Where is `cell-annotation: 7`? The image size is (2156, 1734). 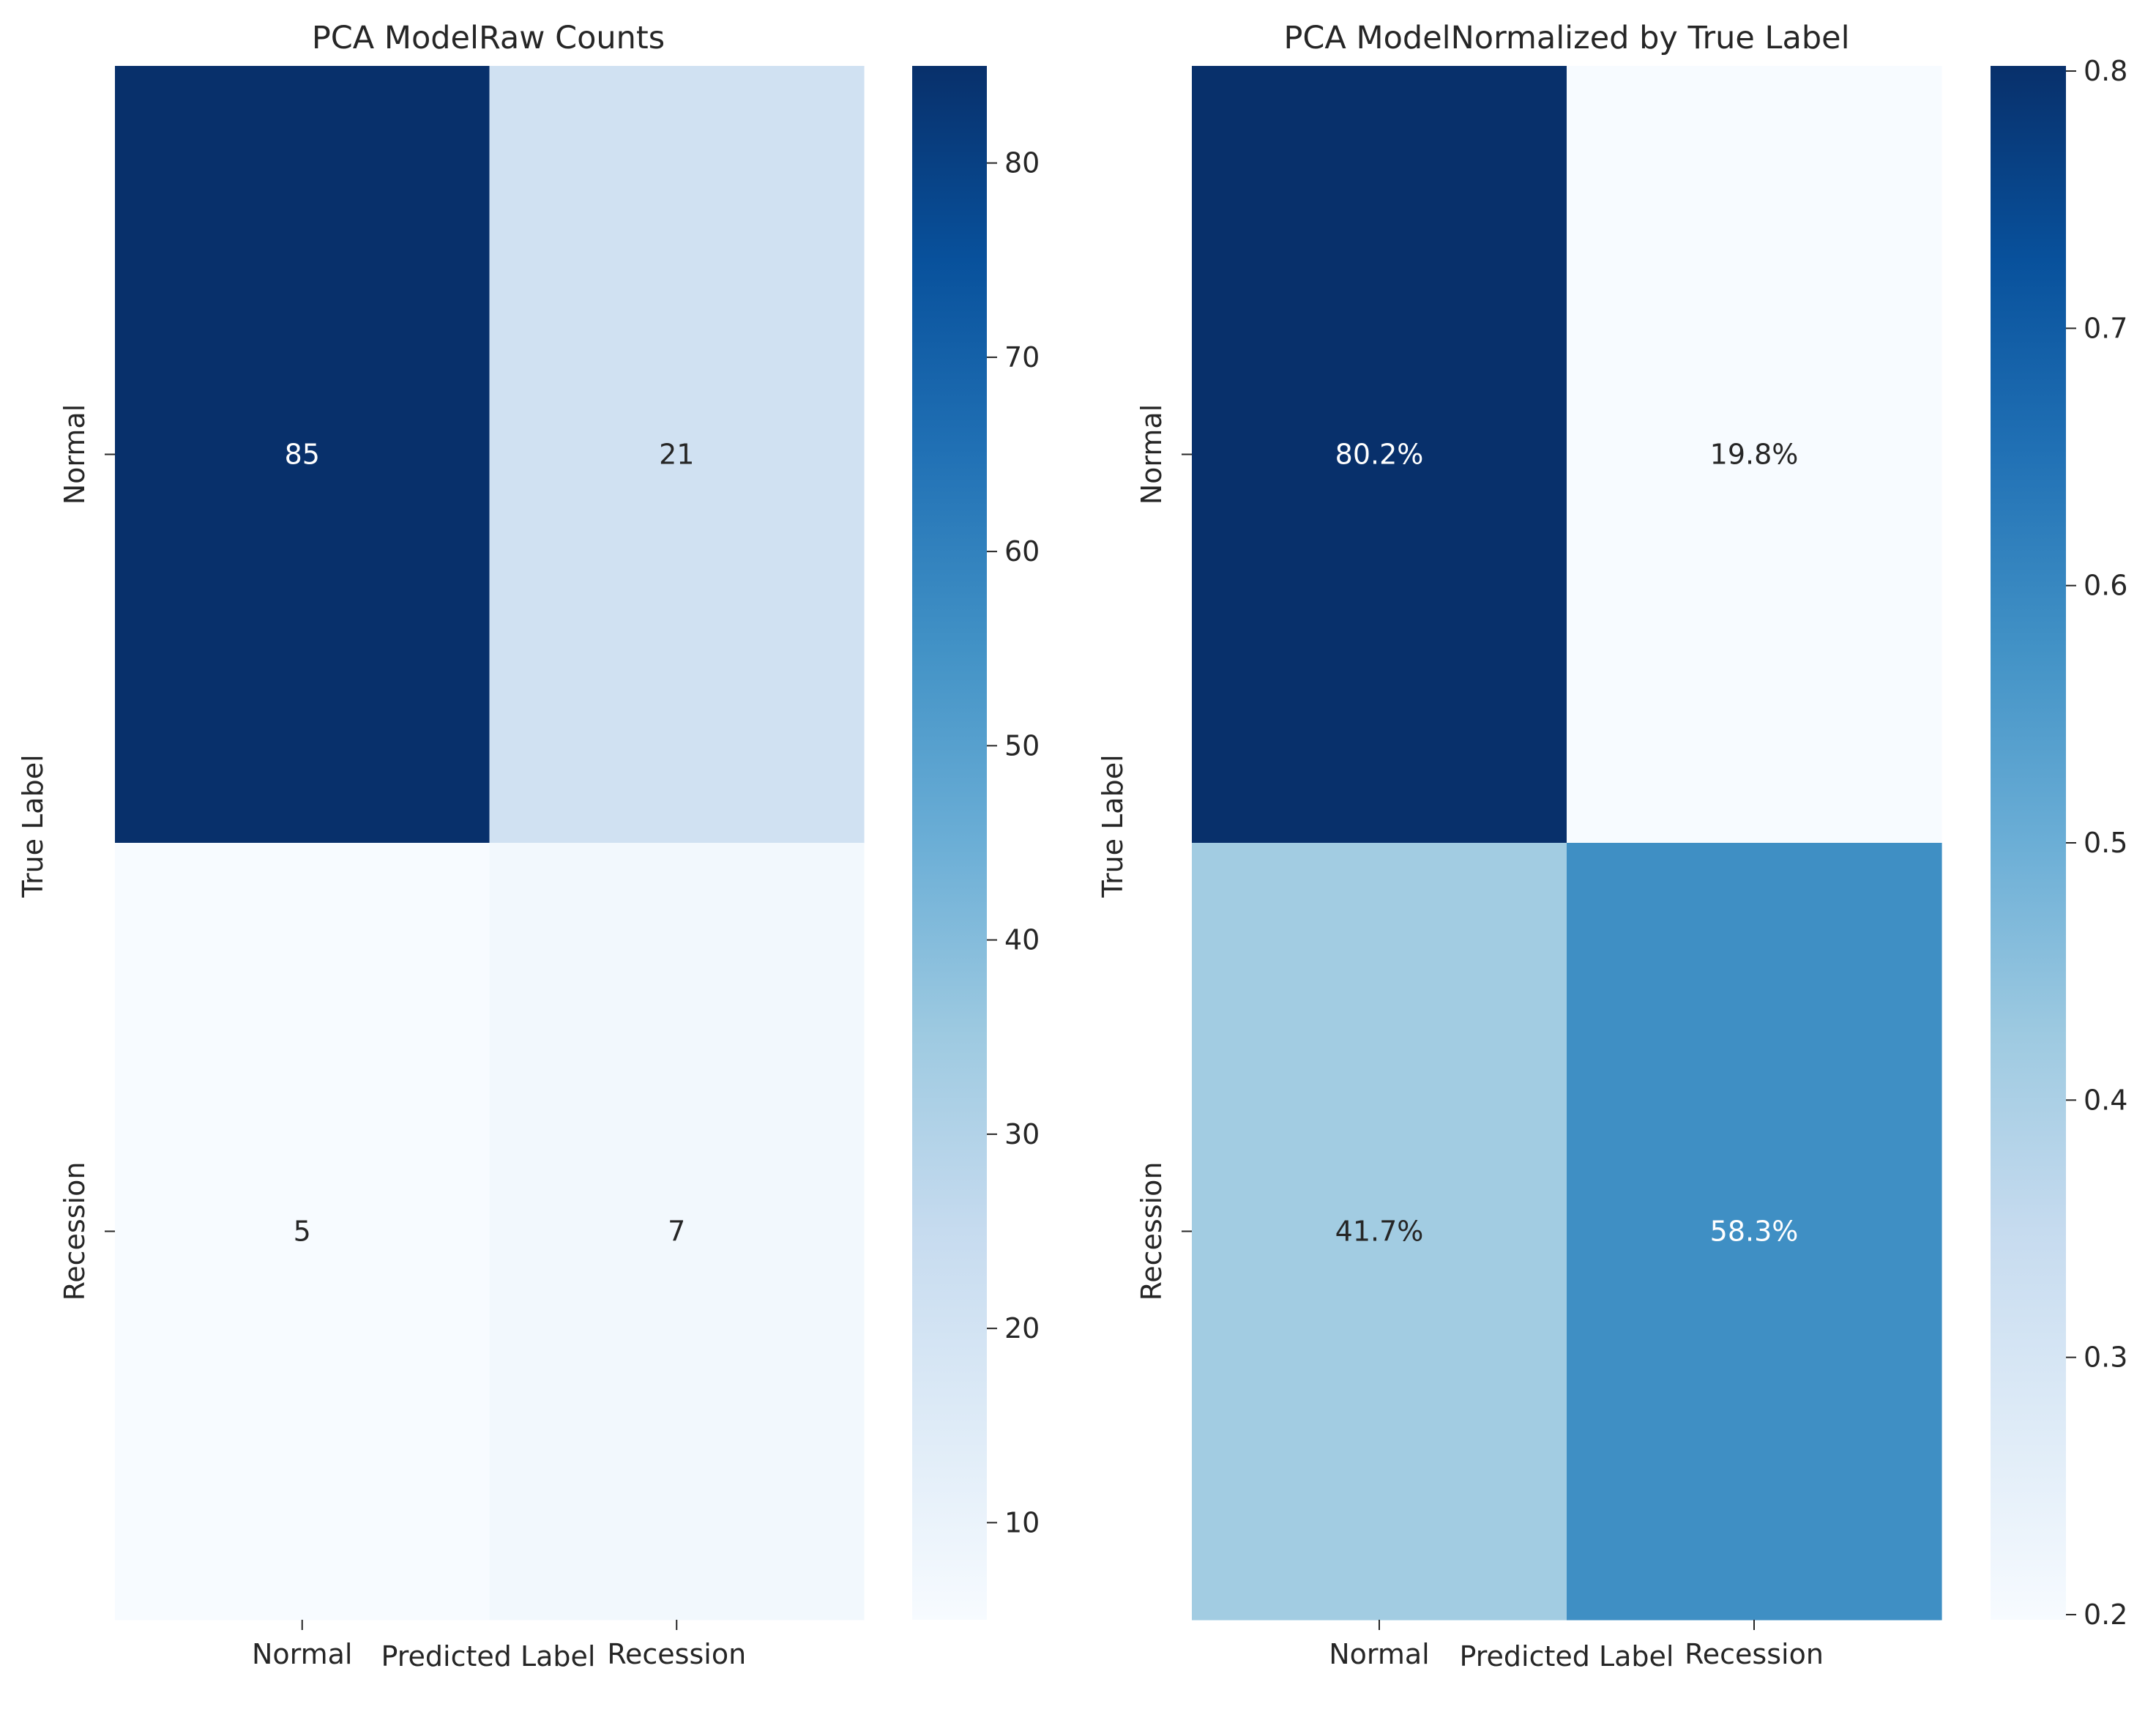
cell-annotation: 7 is located at coordinates (676, 1232).